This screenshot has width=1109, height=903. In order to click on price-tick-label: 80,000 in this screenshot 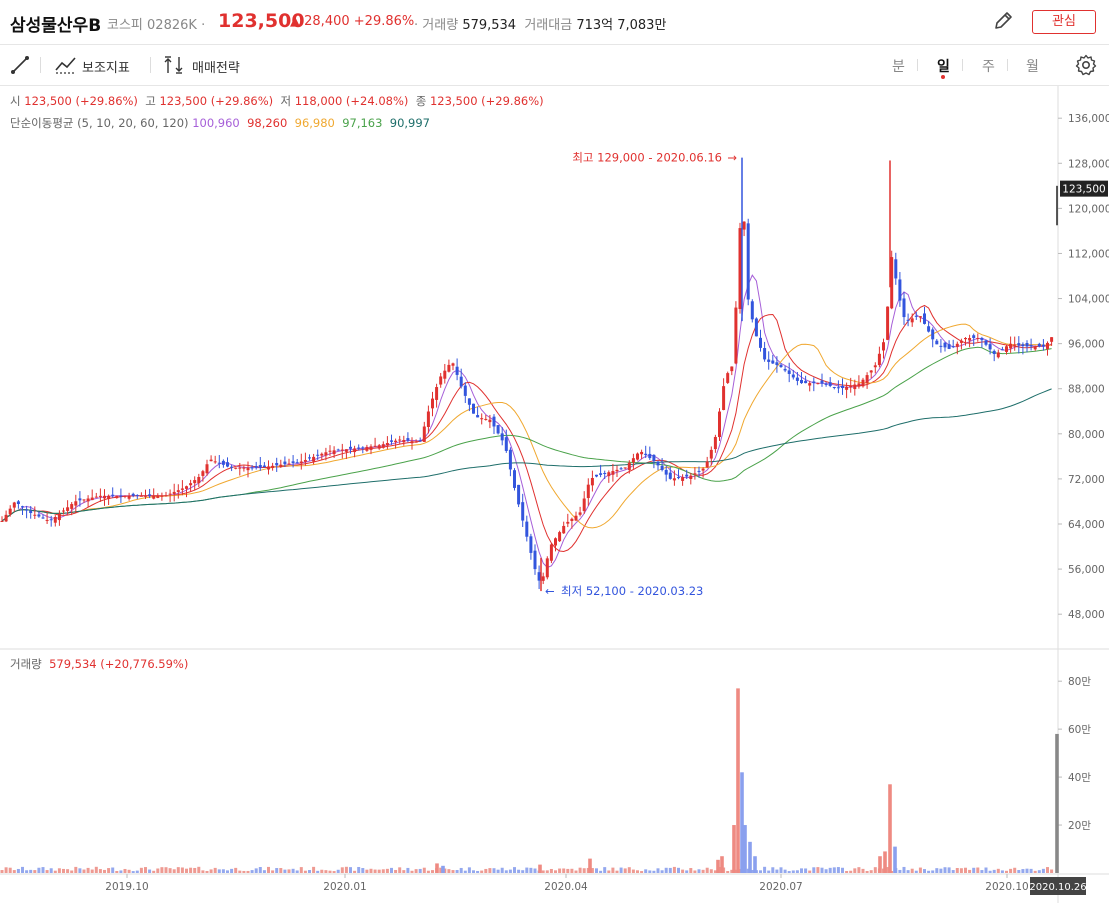, I will do `click(1086, 435)`.